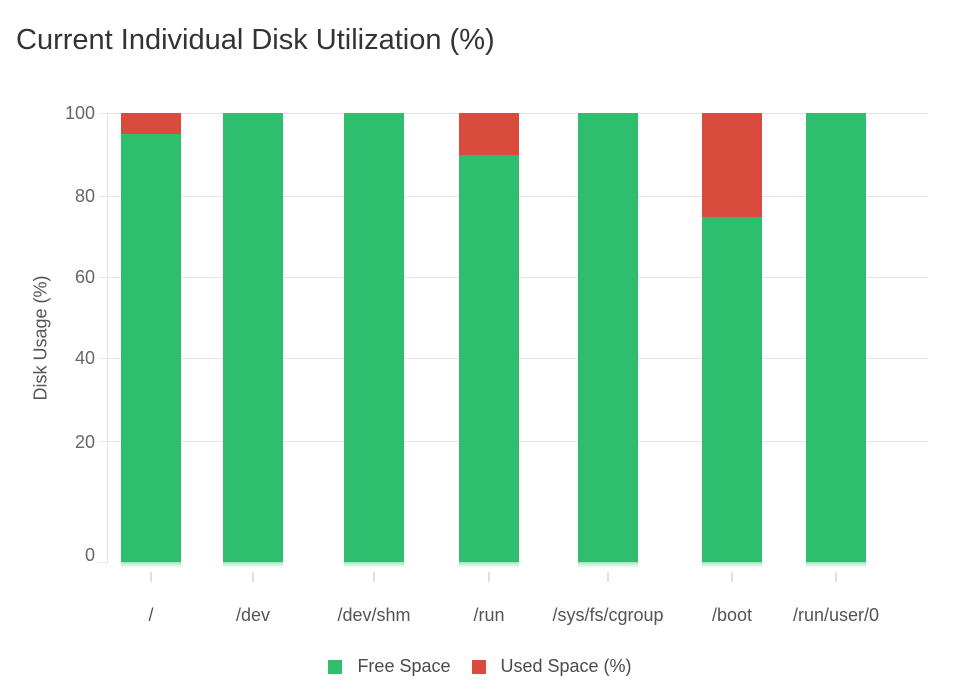 The height and width of the screenshot is (700, 960). What do you see at coordinates (566, 666) in the screenshot?
I see `legend-label: Used Space (%)` at bounding box center [566, 666].